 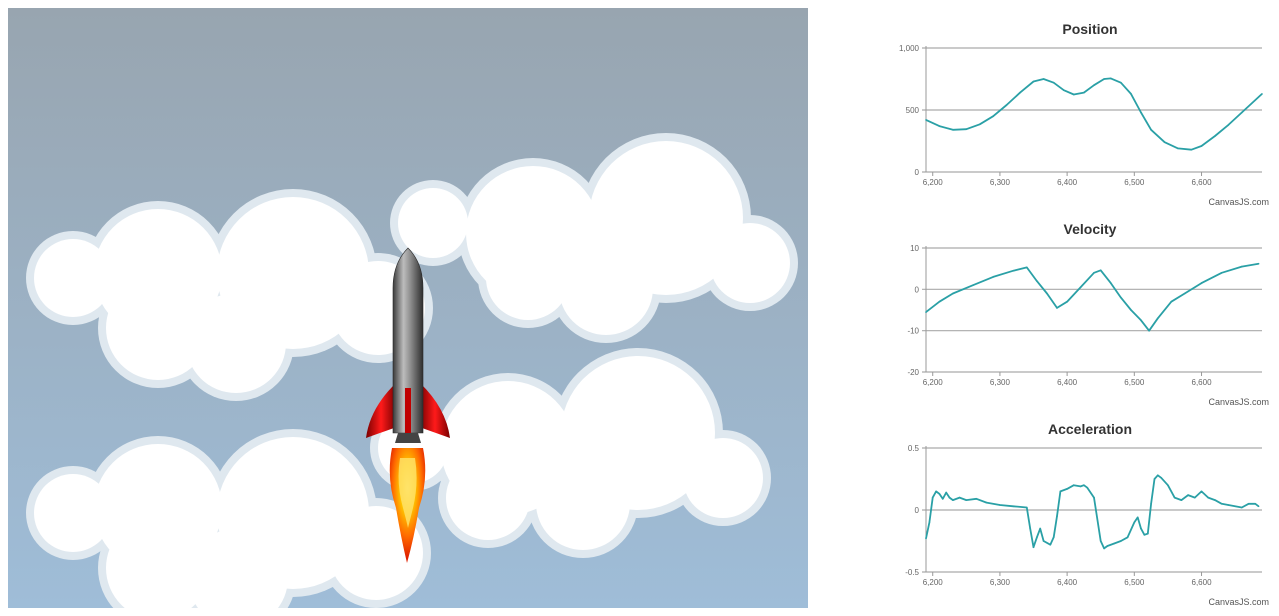 What do you see at coordinates (913, 372) in the screenshot?
I see `velocity-y-tick-label: -20` at bounding box center [913, 372].